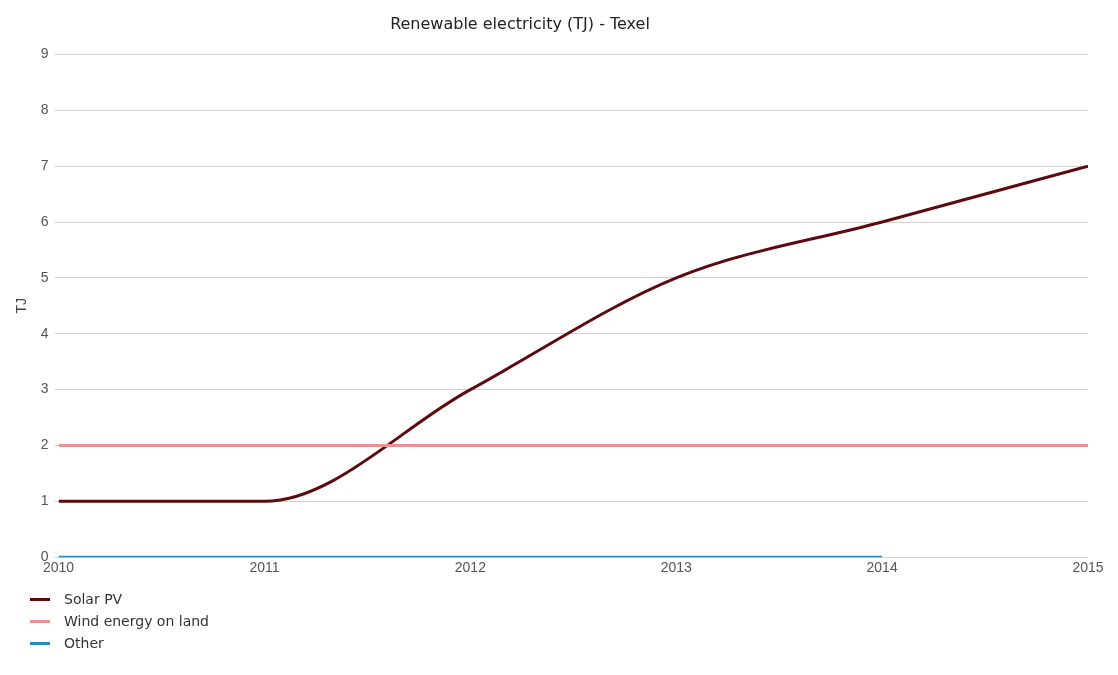 This screenshot has height=675, width=1118. What do you see at coordinates (44, 388) in the screenshot?
I see `y-tick-label: 3` at bounding box center [44, 388].